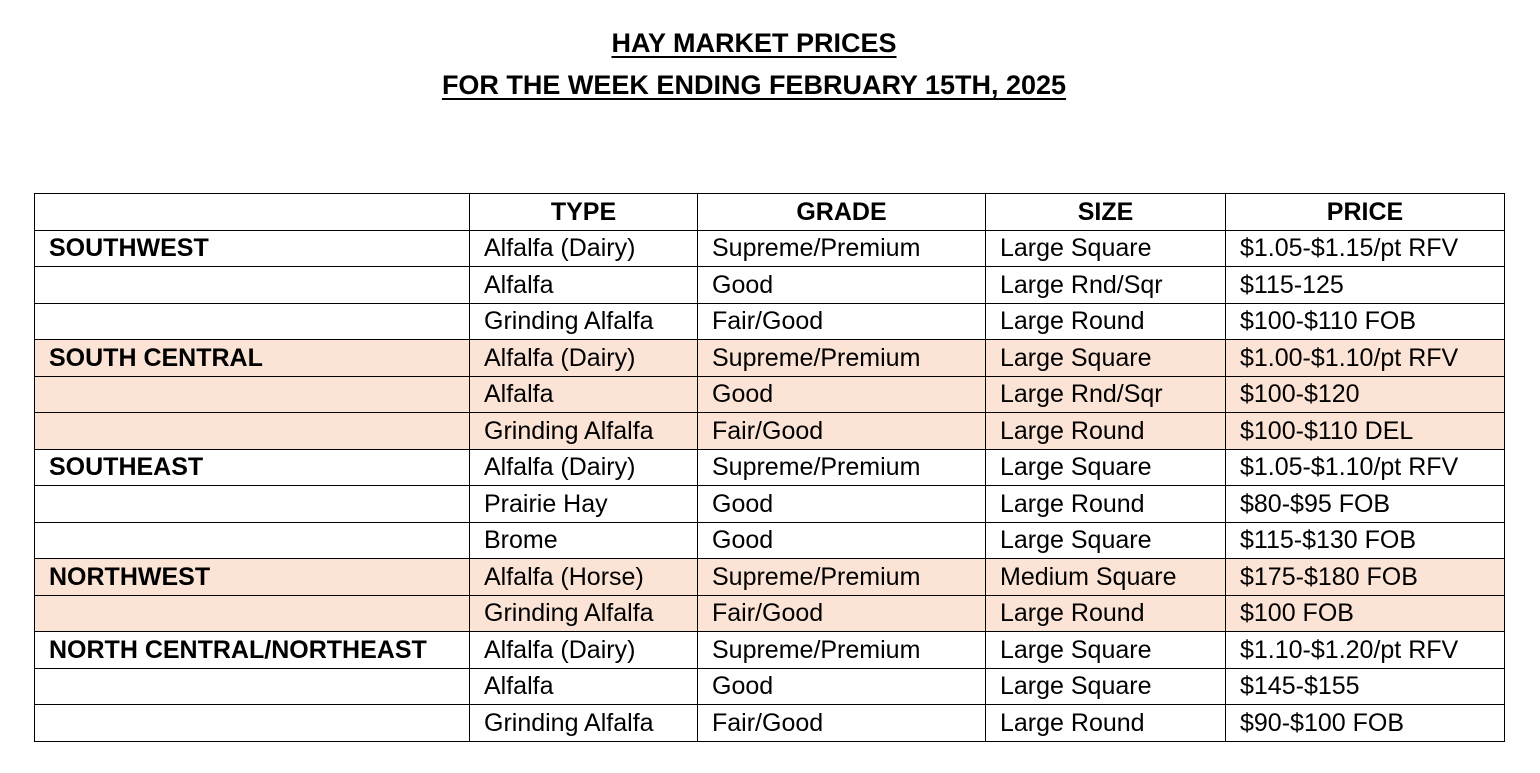  Describe the element at coordinates (1365, 650) in the screenshot. I see `cell-price: $1.10-$1.20/pt RFV` at that location.